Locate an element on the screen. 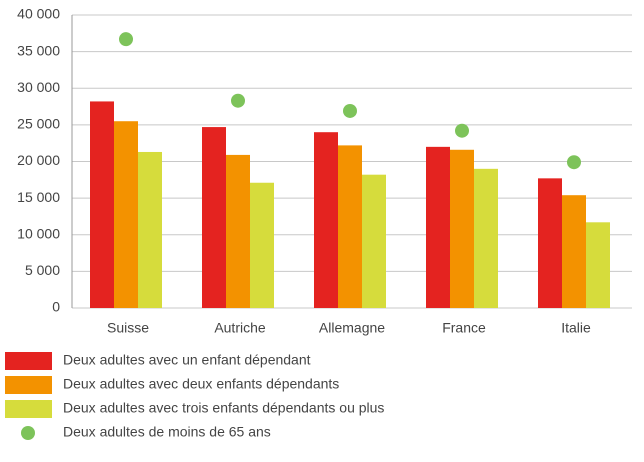  y-tick-label: 15 000 is located at coordinates (38, 197).